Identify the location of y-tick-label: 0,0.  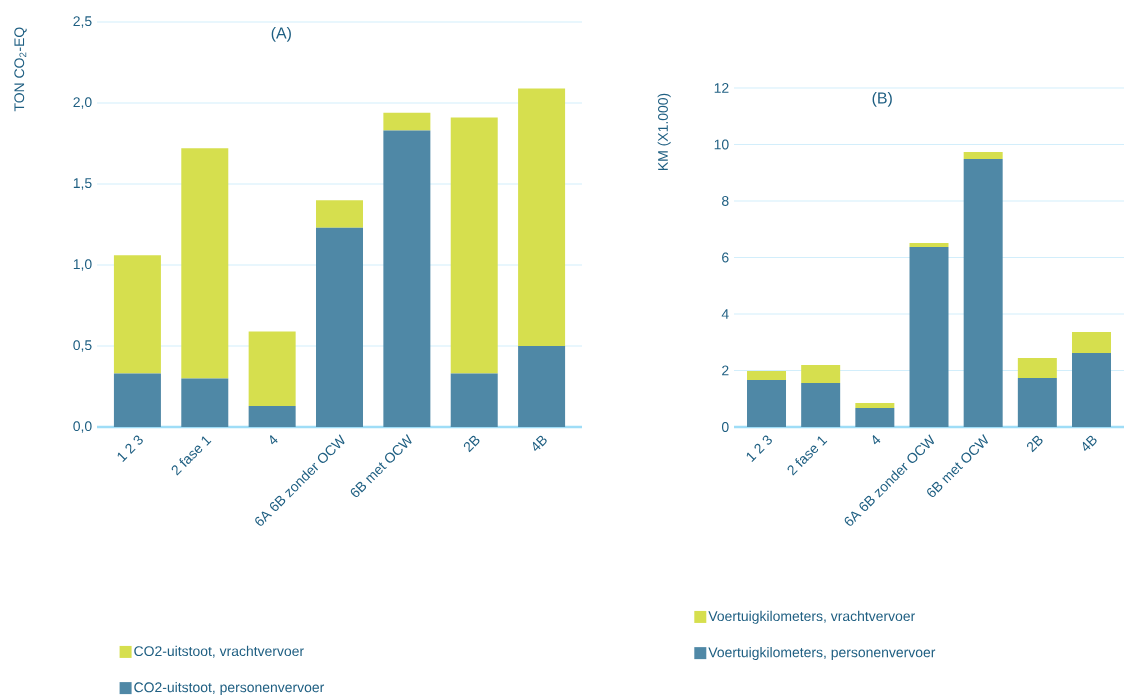
(82, 427).